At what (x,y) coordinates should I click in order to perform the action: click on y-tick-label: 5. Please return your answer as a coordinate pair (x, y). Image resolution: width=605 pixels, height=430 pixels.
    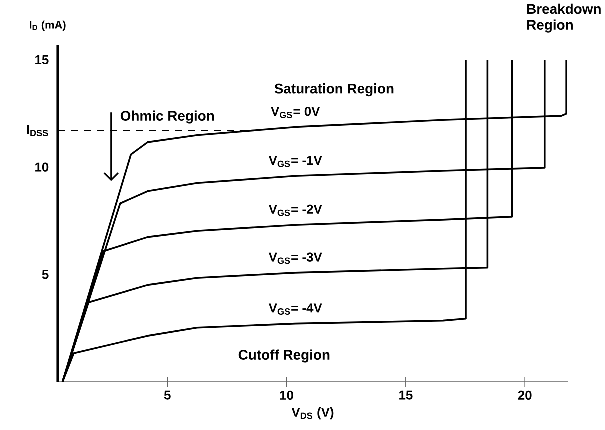
    Looking at the image, I should click on (45, 275).